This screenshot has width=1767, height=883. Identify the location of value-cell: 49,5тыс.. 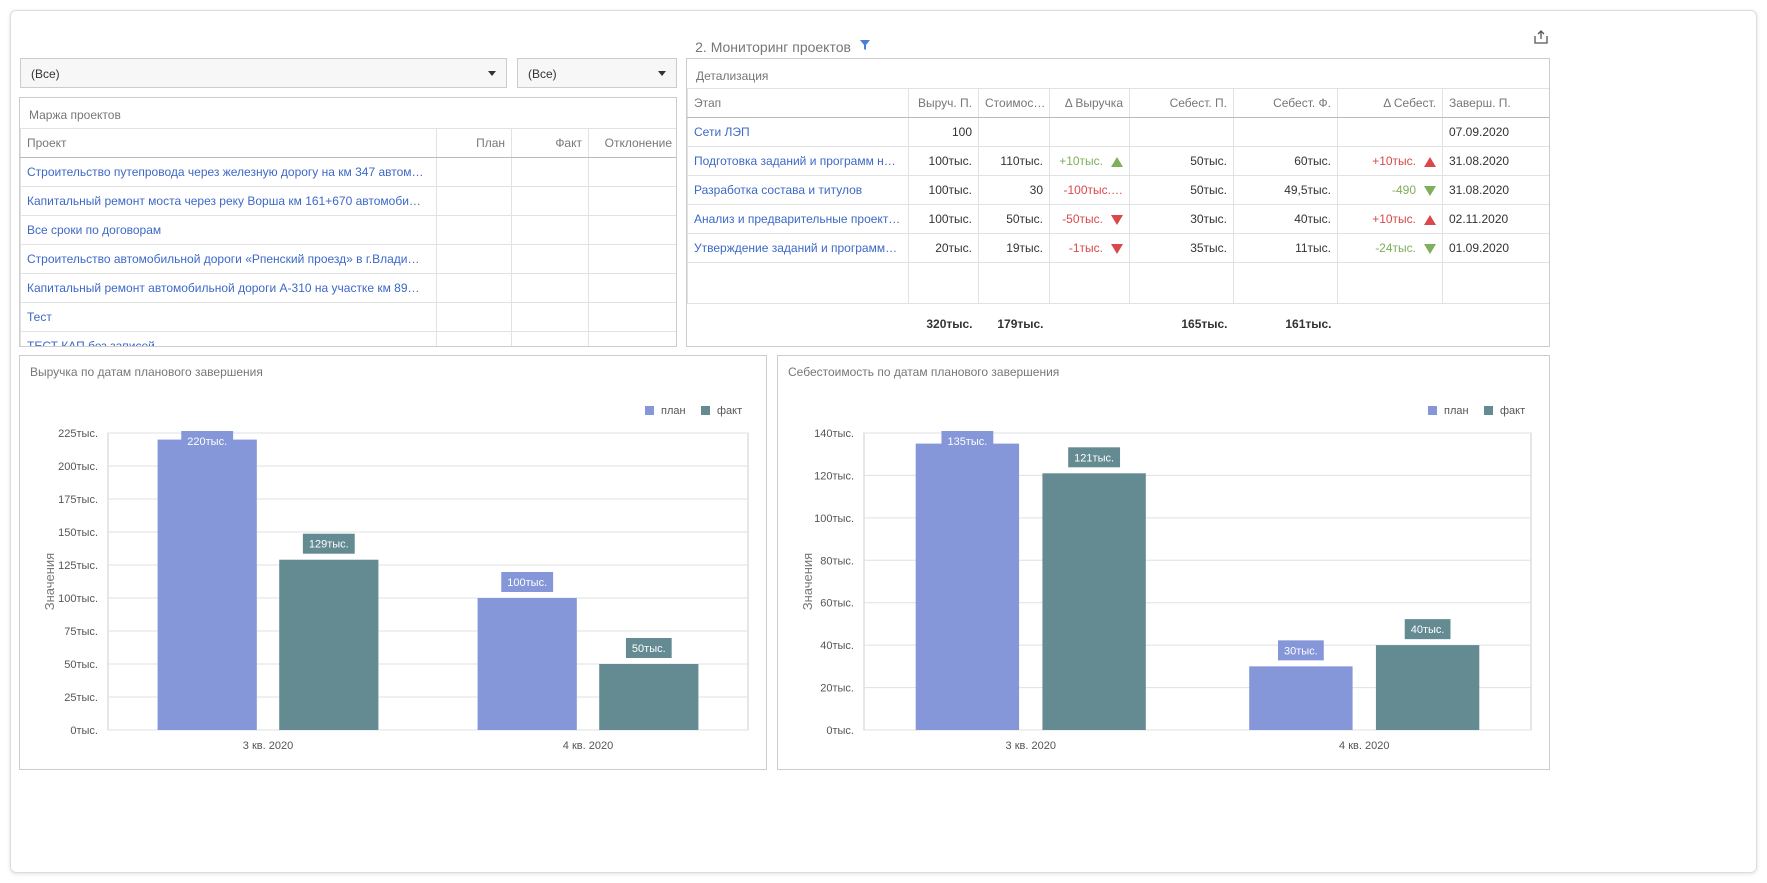
(1285, 190).